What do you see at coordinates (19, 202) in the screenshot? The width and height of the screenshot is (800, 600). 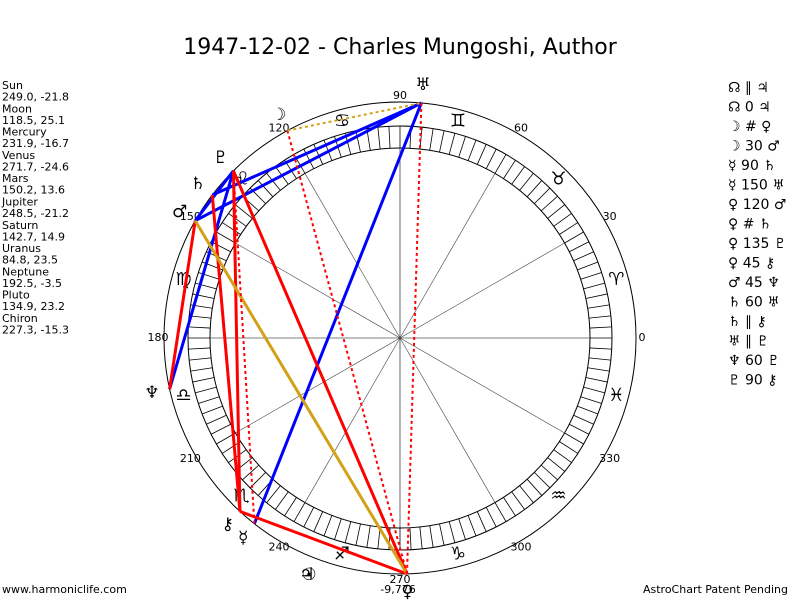 I see `planet-name: Jupiter` at bounding box center [19, 202].